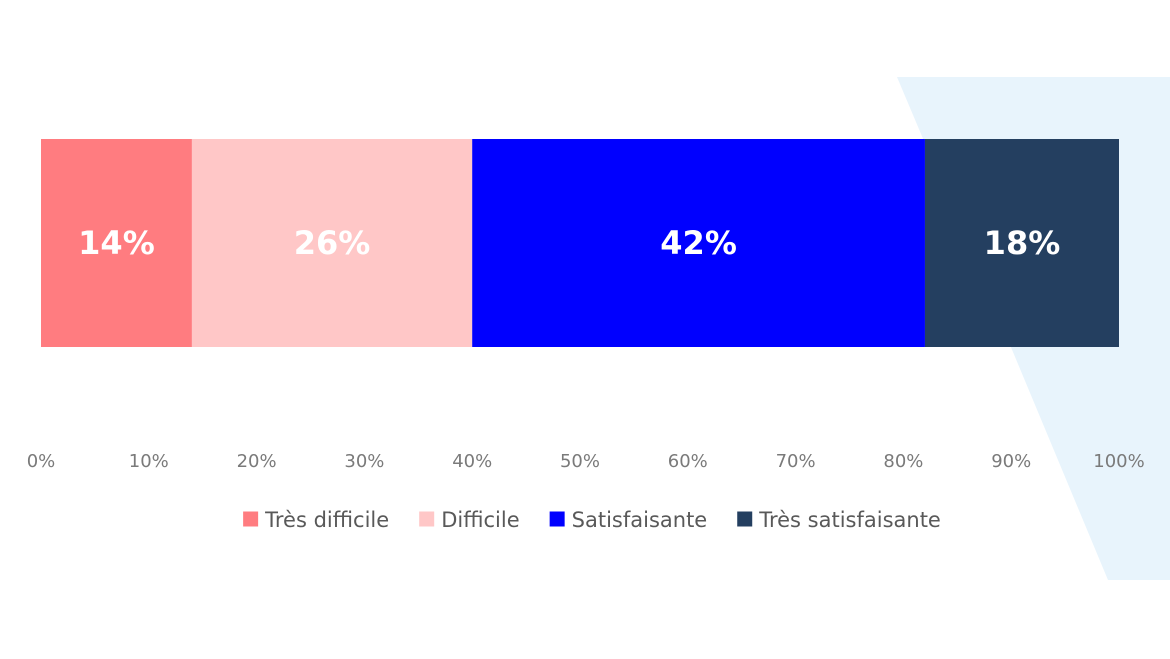 This screenshot has width=1170, height=659. Describe the element at coordinates (364, 461) in the screenshot. I see `x-tick-label: 30%` at that location.